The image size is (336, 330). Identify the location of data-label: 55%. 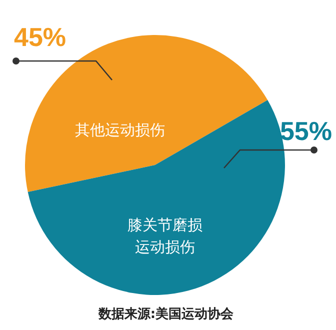
(306, 131).